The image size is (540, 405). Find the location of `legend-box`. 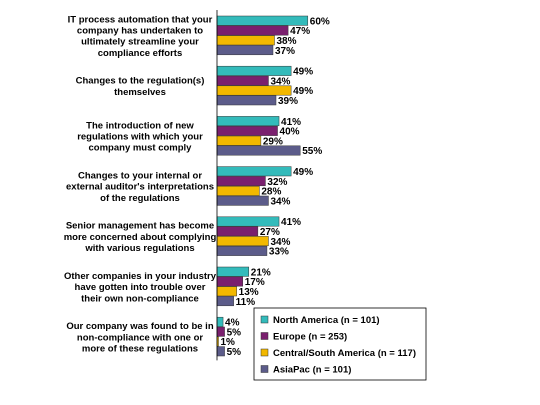

legend-box is located at coordinates (340, 344).